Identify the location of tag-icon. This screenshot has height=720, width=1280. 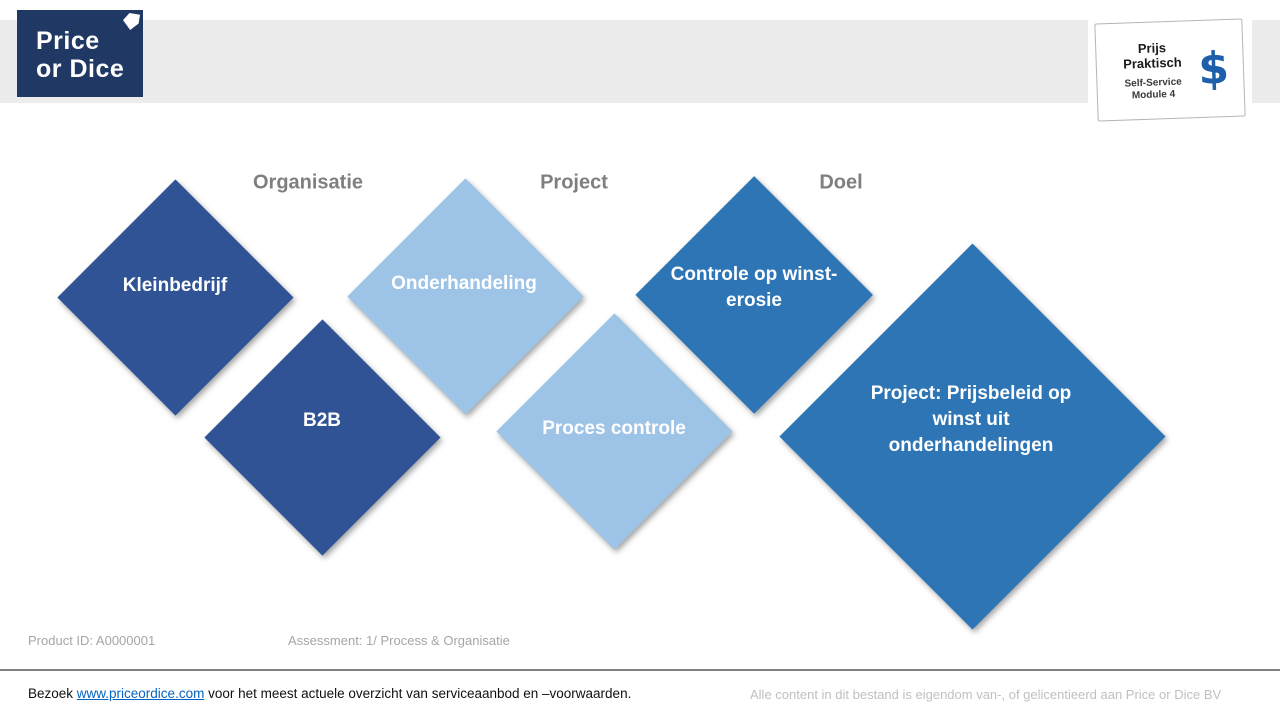
(131, 21).